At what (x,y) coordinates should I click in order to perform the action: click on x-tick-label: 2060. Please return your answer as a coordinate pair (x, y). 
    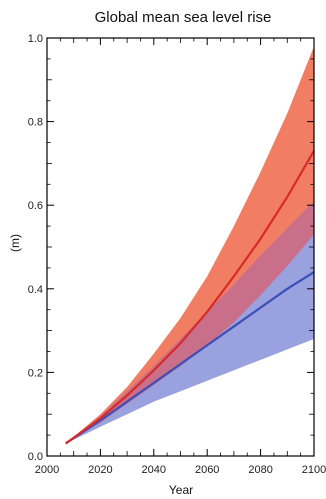
    Looking at the image, I should click on (207, 470).